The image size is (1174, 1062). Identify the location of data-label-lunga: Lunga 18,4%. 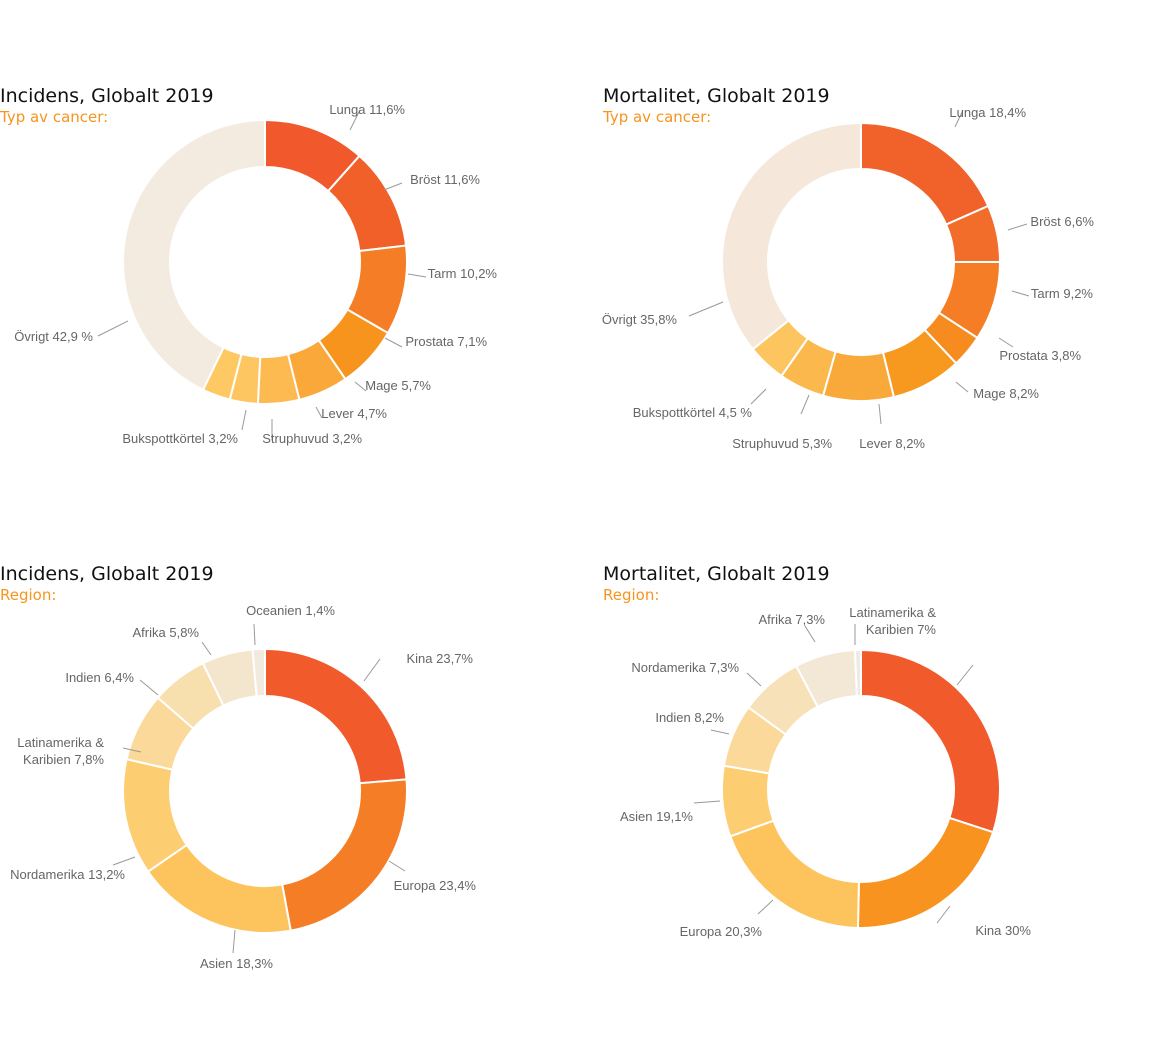
(987, 112).